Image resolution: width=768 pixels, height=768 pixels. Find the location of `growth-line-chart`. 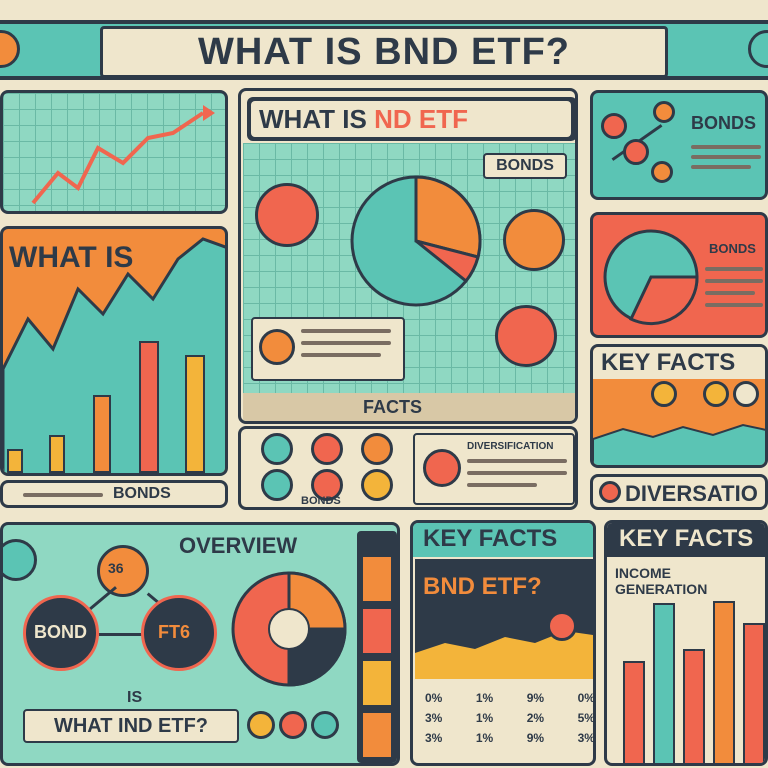

growth-line-chart is located at coordinates (123, 155).